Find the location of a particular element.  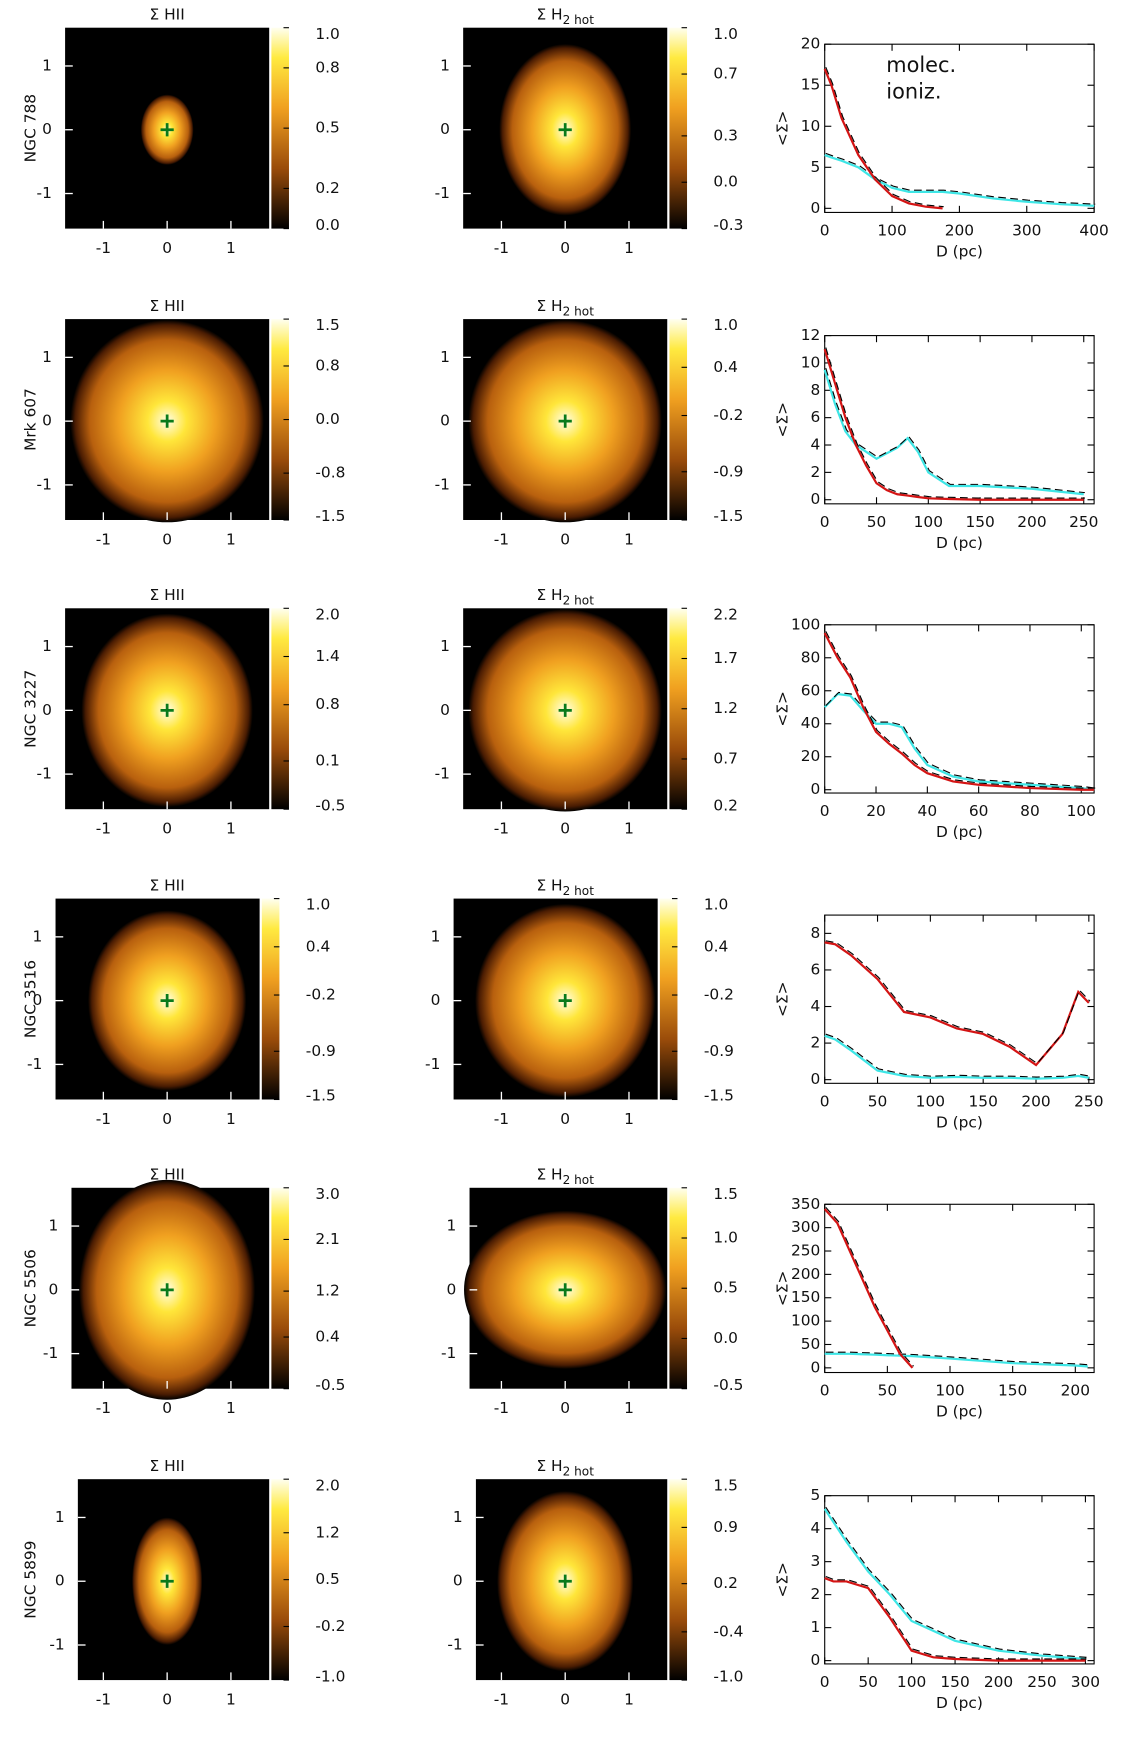

colorbar-tick-label: 2.2 is located at coordinates (725, 614).